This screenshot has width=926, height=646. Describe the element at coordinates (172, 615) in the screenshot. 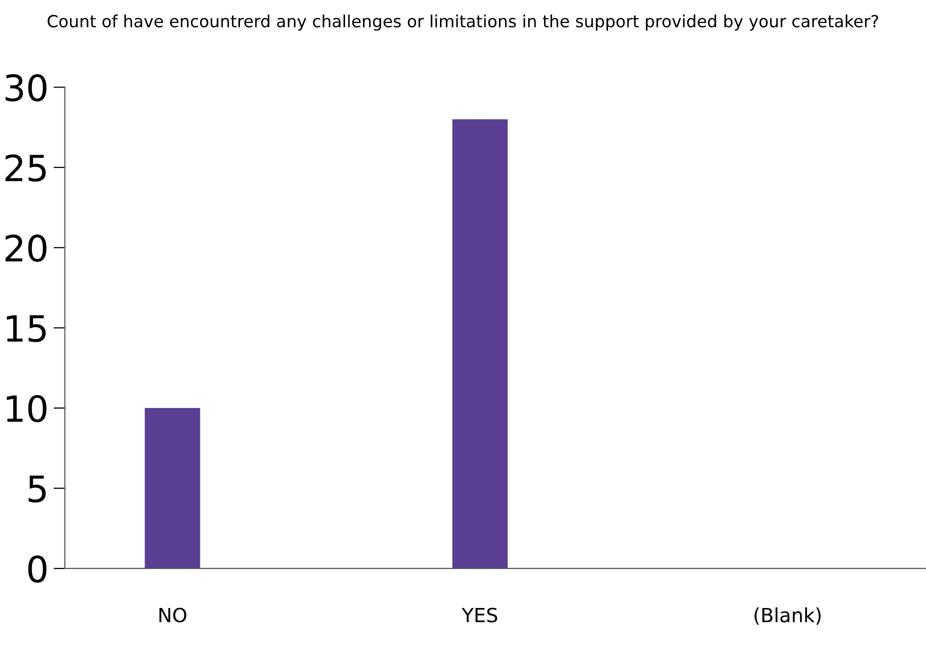

I see `x-tick-label: NO` at that location.